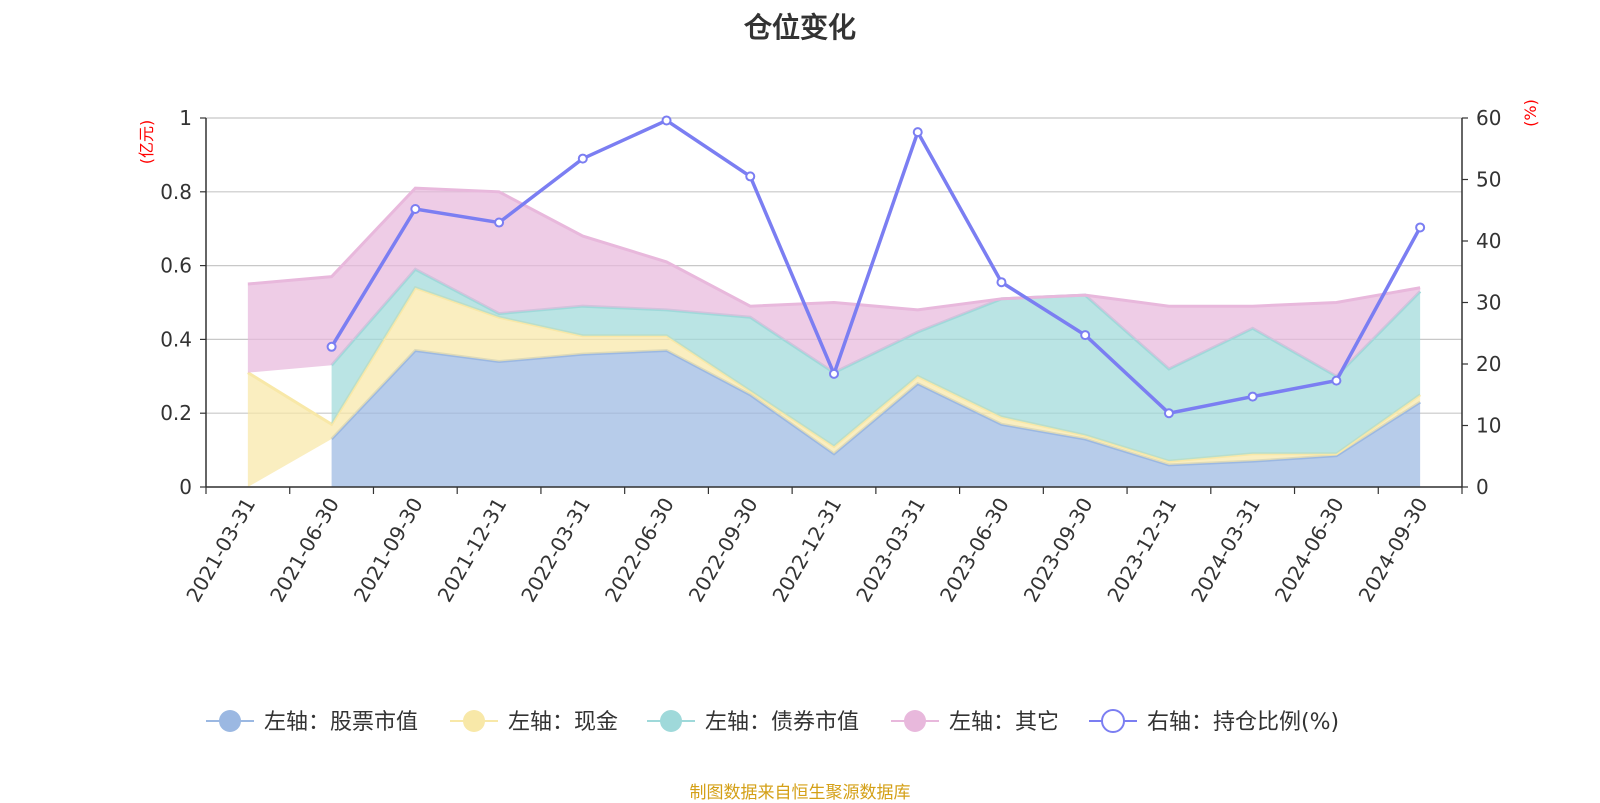 The height and width of the screenshot is (803, 1600). Describe the element at coordinates (1488, 426) in the screenshot. I see `right-axis-tick-label: 10` at that location.